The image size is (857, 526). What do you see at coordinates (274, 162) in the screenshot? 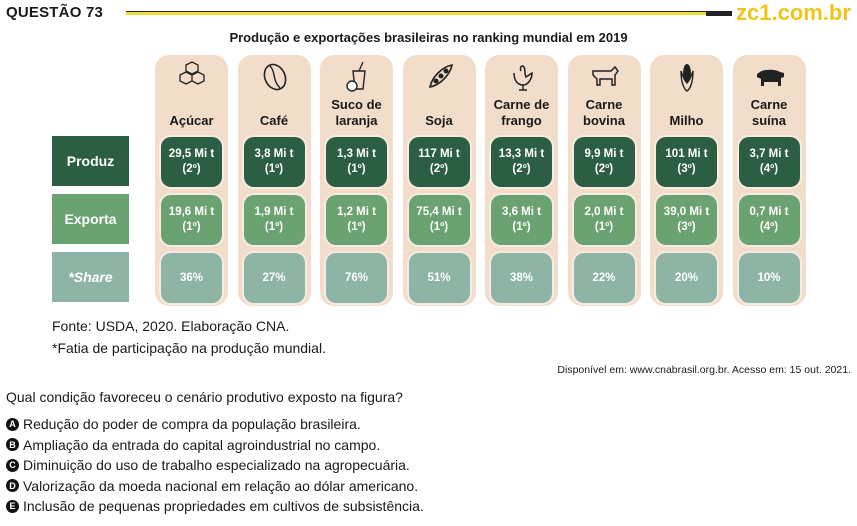
I see `produz-cell: 3,8 Mi t (1º)` at bounding box center [274, 162].